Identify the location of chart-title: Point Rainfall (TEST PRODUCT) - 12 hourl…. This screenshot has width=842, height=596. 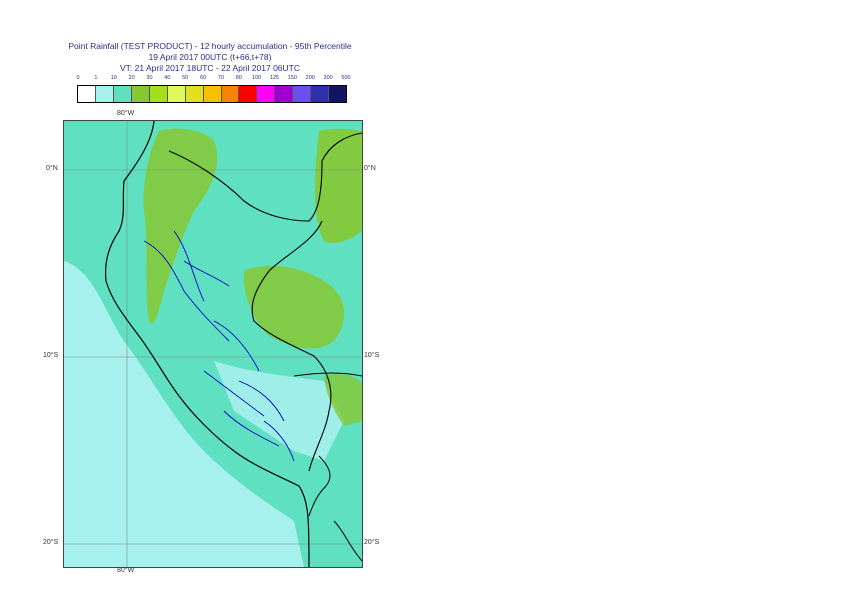
(210, 57).